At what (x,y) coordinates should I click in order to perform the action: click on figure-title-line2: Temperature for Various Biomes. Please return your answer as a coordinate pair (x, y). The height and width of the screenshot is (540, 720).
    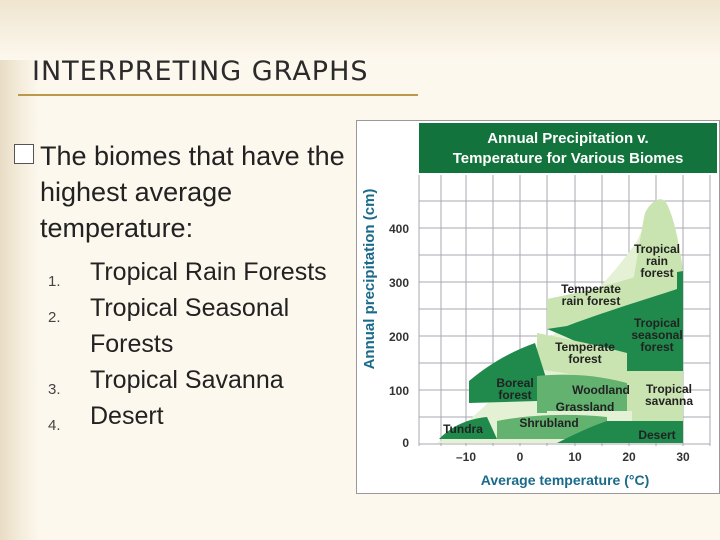
    Looking at the image, I should click on (568, 158).